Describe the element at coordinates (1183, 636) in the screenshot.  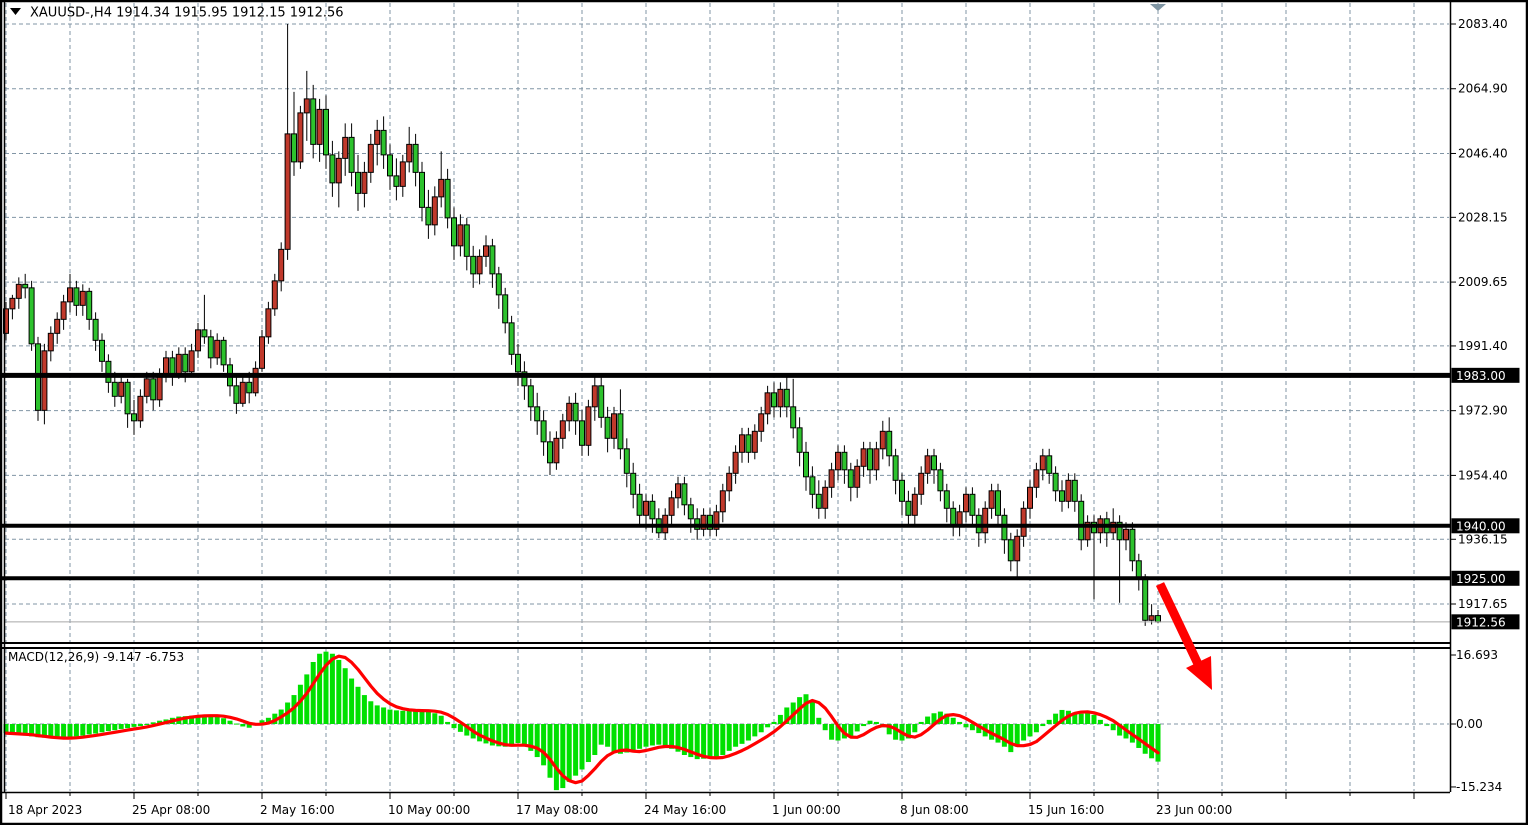
I see `trend-arrow-annotation` at that location.